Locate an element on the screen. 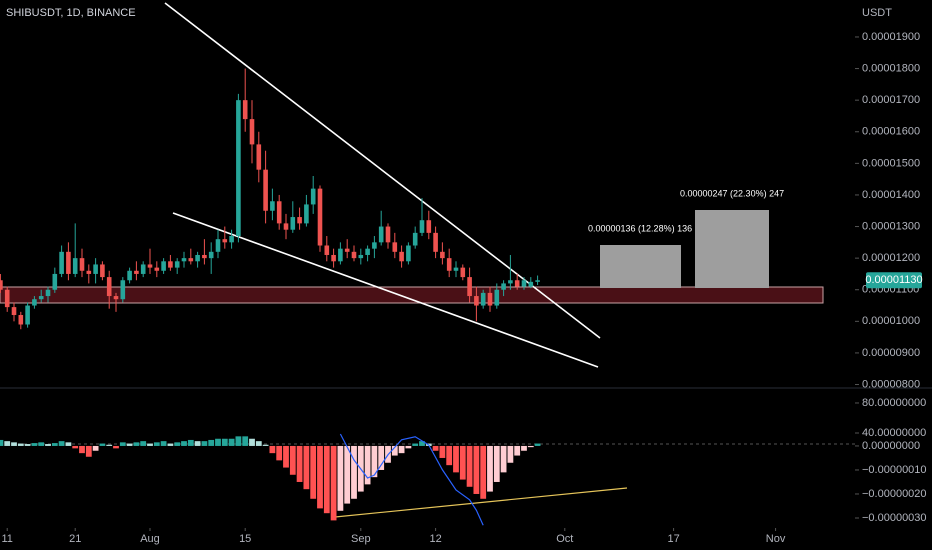 This screenshot has height=550, width=932. x-tick-label: 17 is located at coordinates (673, 539).